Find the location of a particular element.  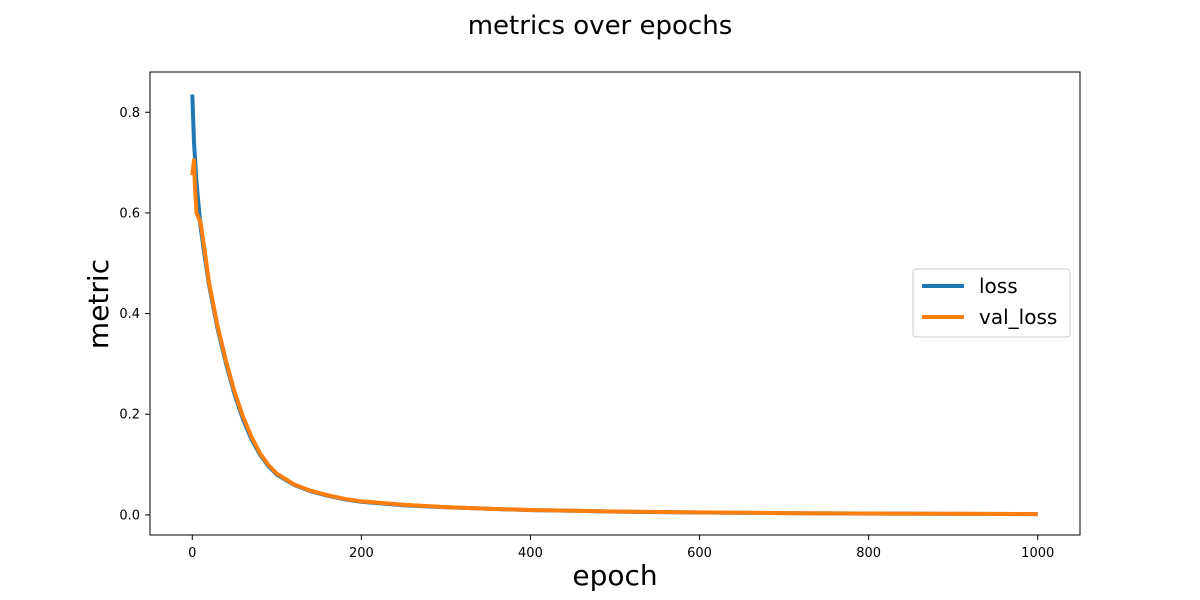

y-tick-label: 0.4 is located at coordinates (129, 314).